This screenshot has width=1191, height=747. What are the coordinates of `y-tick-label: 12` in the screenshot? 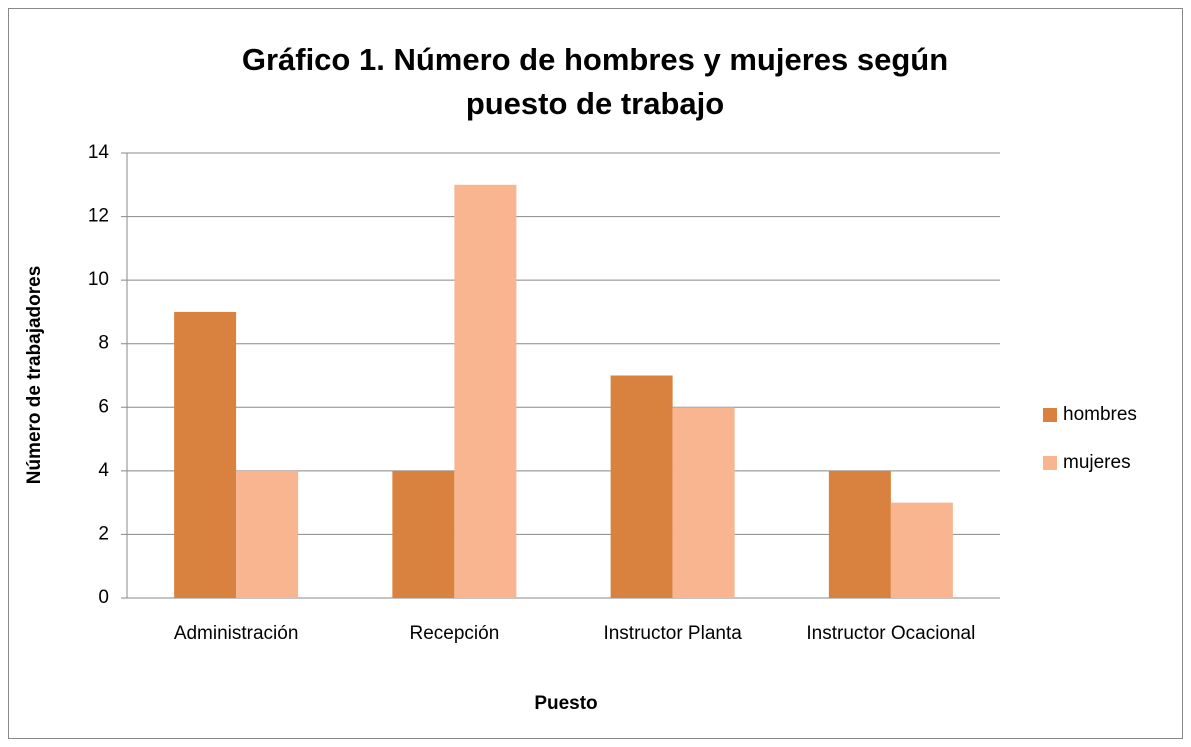 It's located at (98, 216).